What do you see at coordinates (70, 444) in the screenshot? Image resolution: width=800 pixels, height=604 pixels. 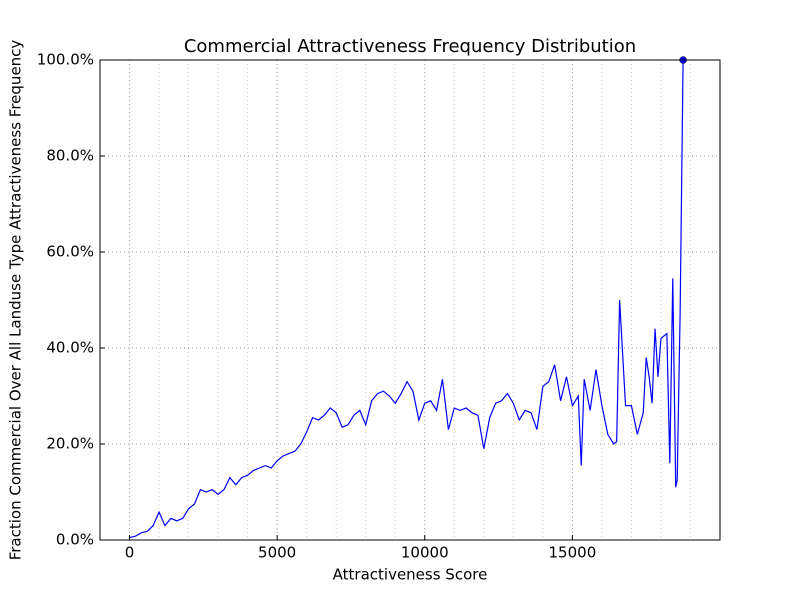 I see `y-tick-label: 20.0%` at bounding box center [70, 444].